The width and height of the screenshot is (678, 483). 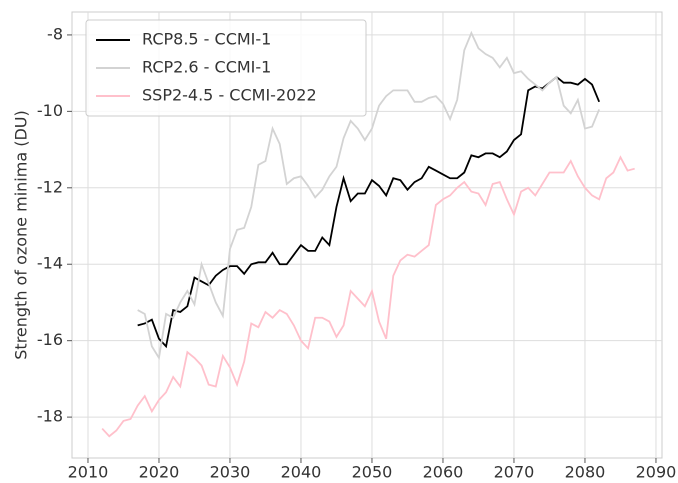 I want to click on x-tick-label: 2090, so click(x=656, y=472).